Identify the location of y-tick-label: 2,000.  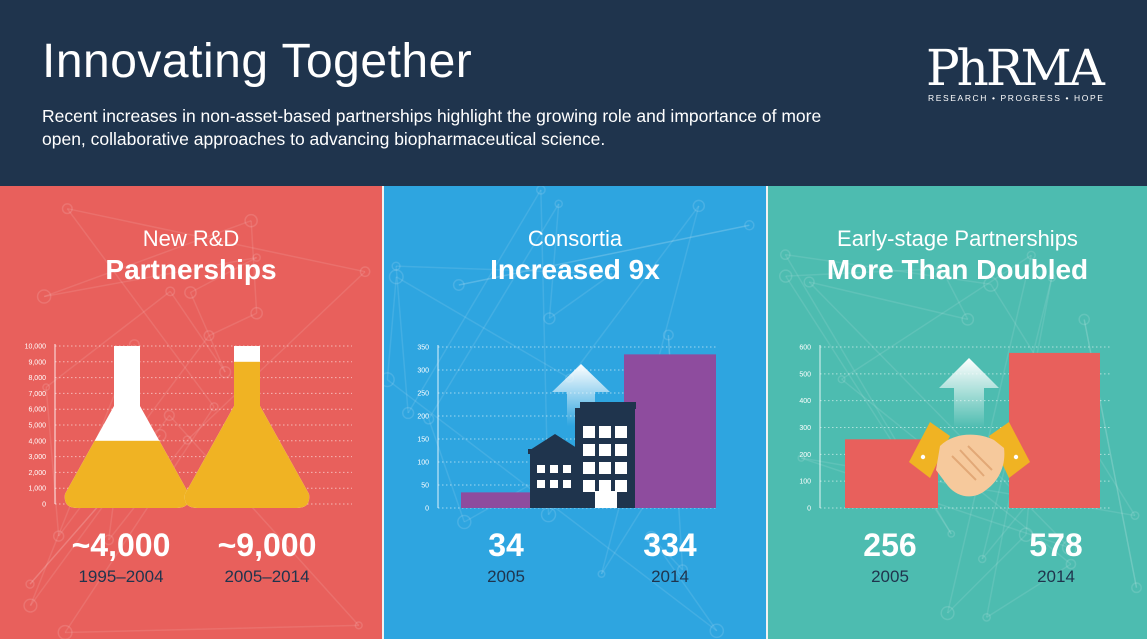
(37, 473).